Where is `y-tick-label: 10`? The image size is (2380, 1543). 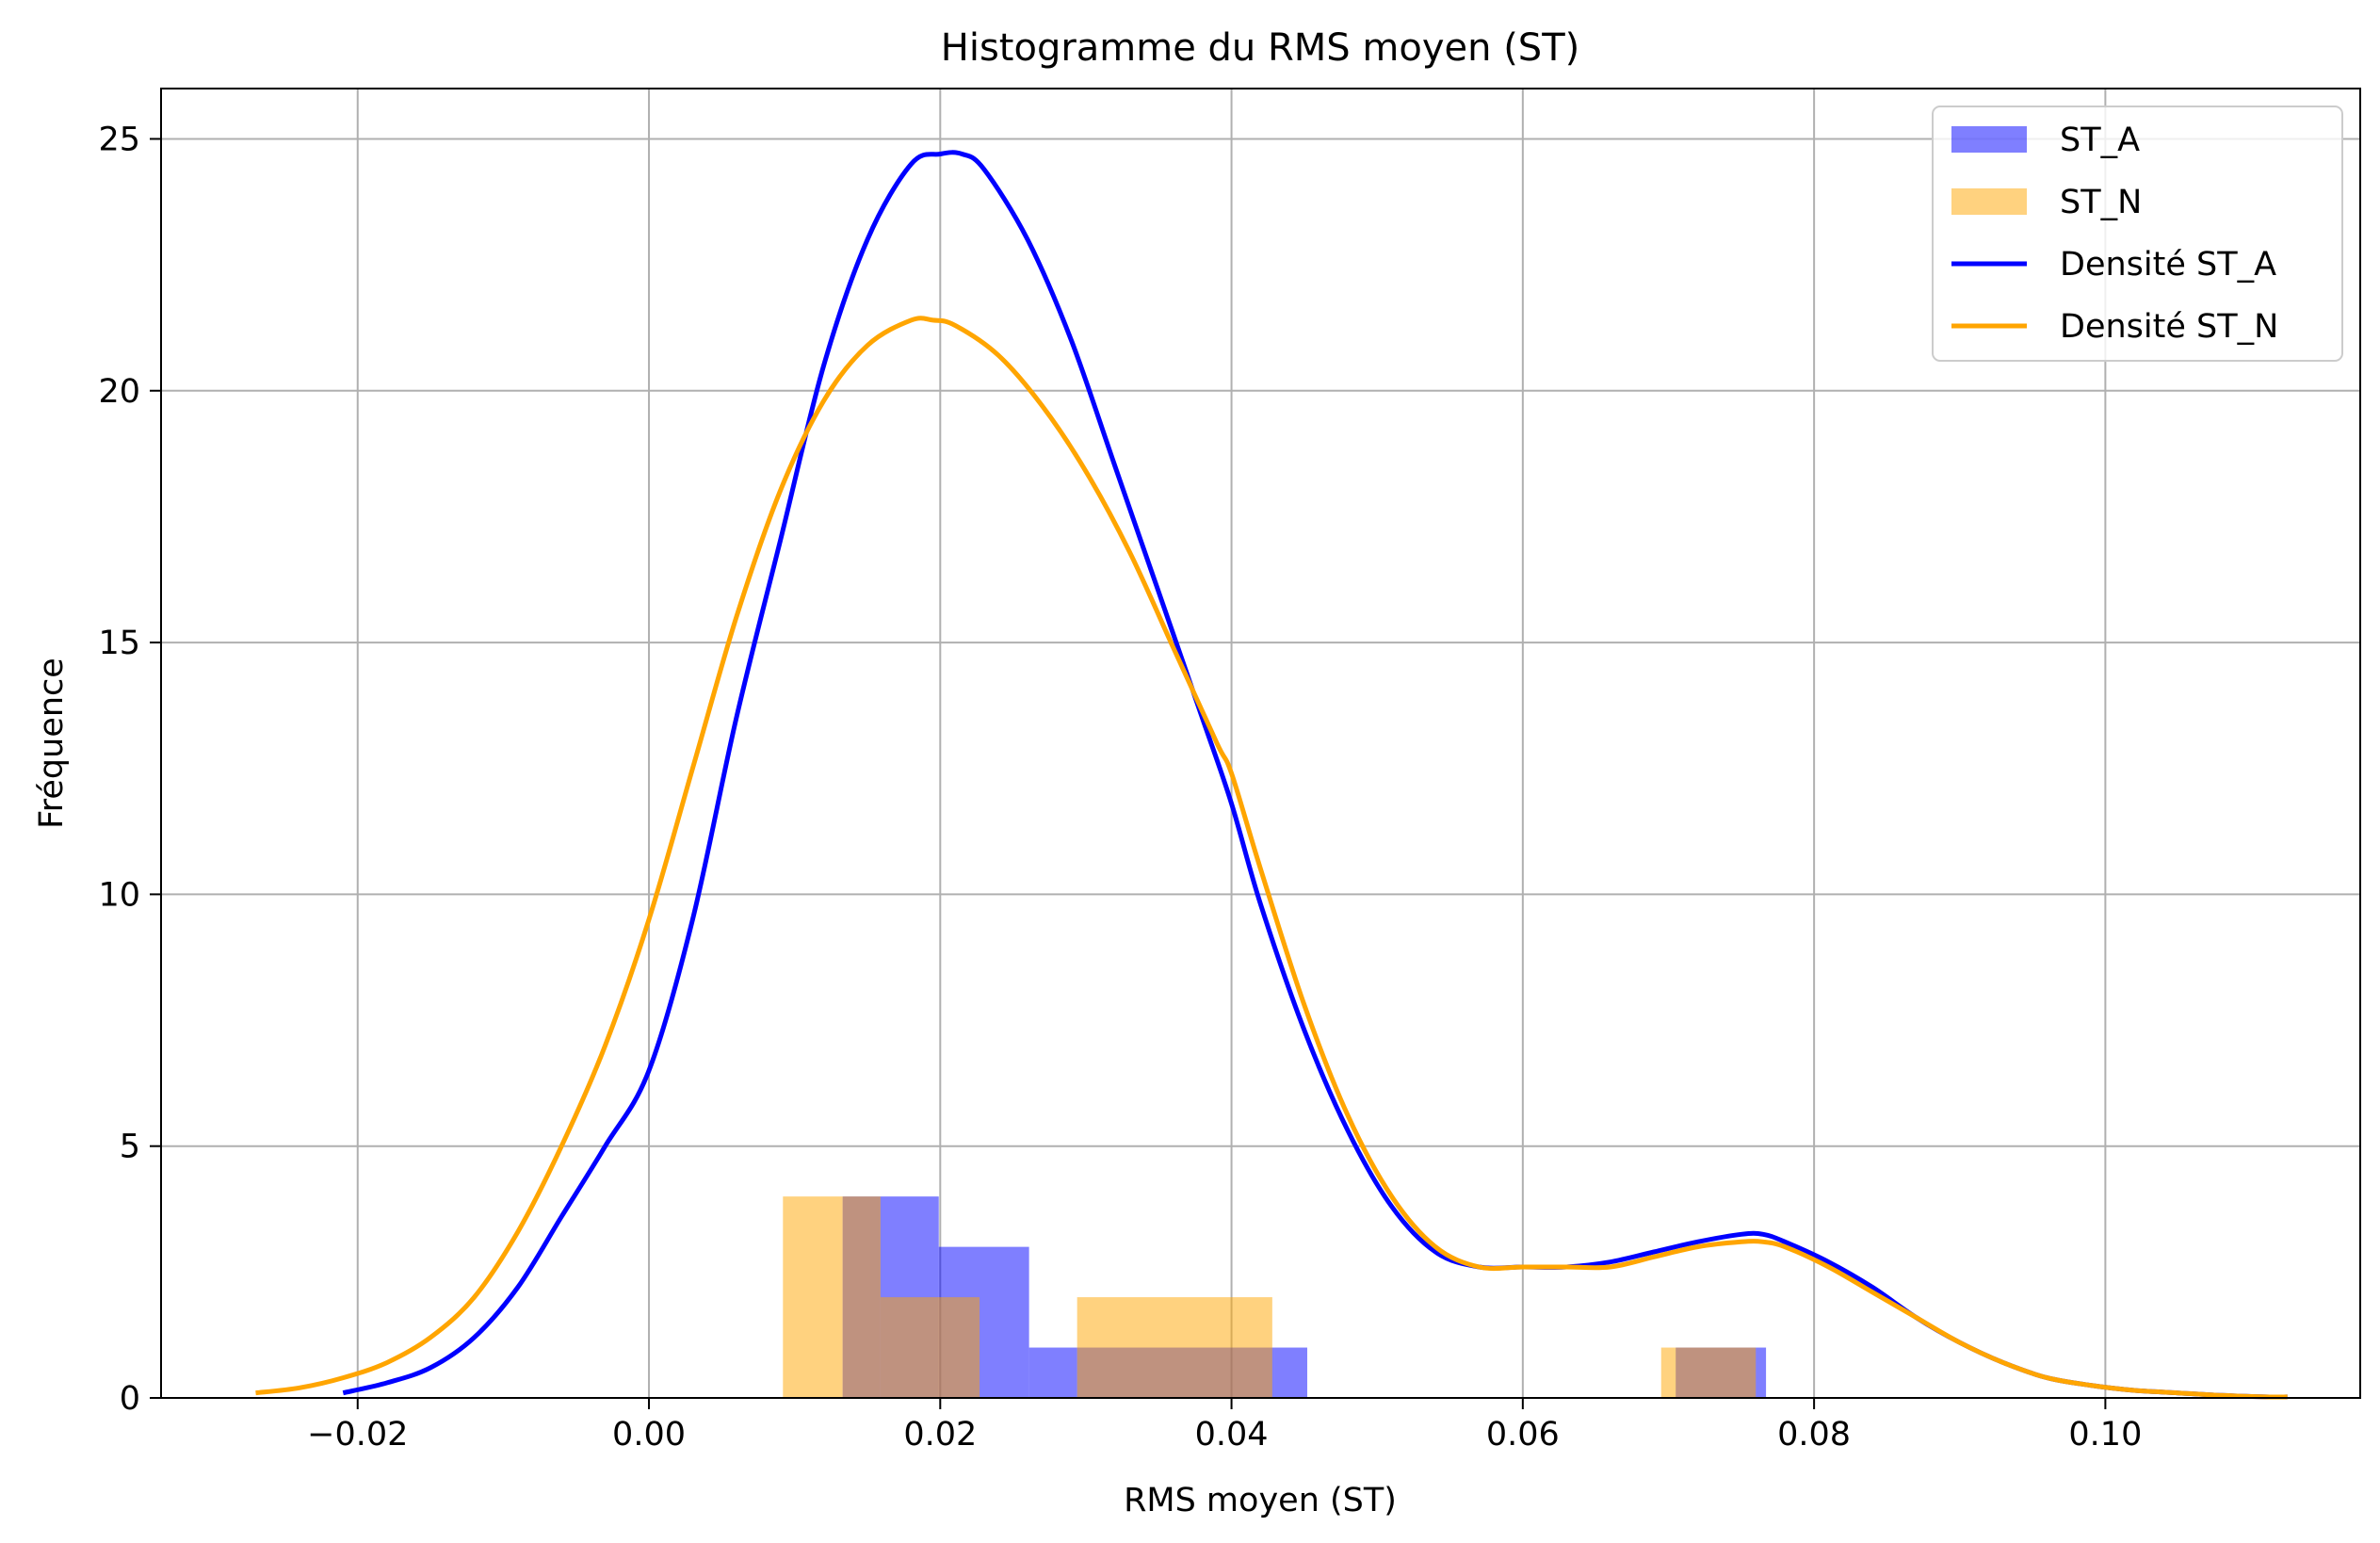
y-tick-label: 10 is located at coordinates (119, 895).